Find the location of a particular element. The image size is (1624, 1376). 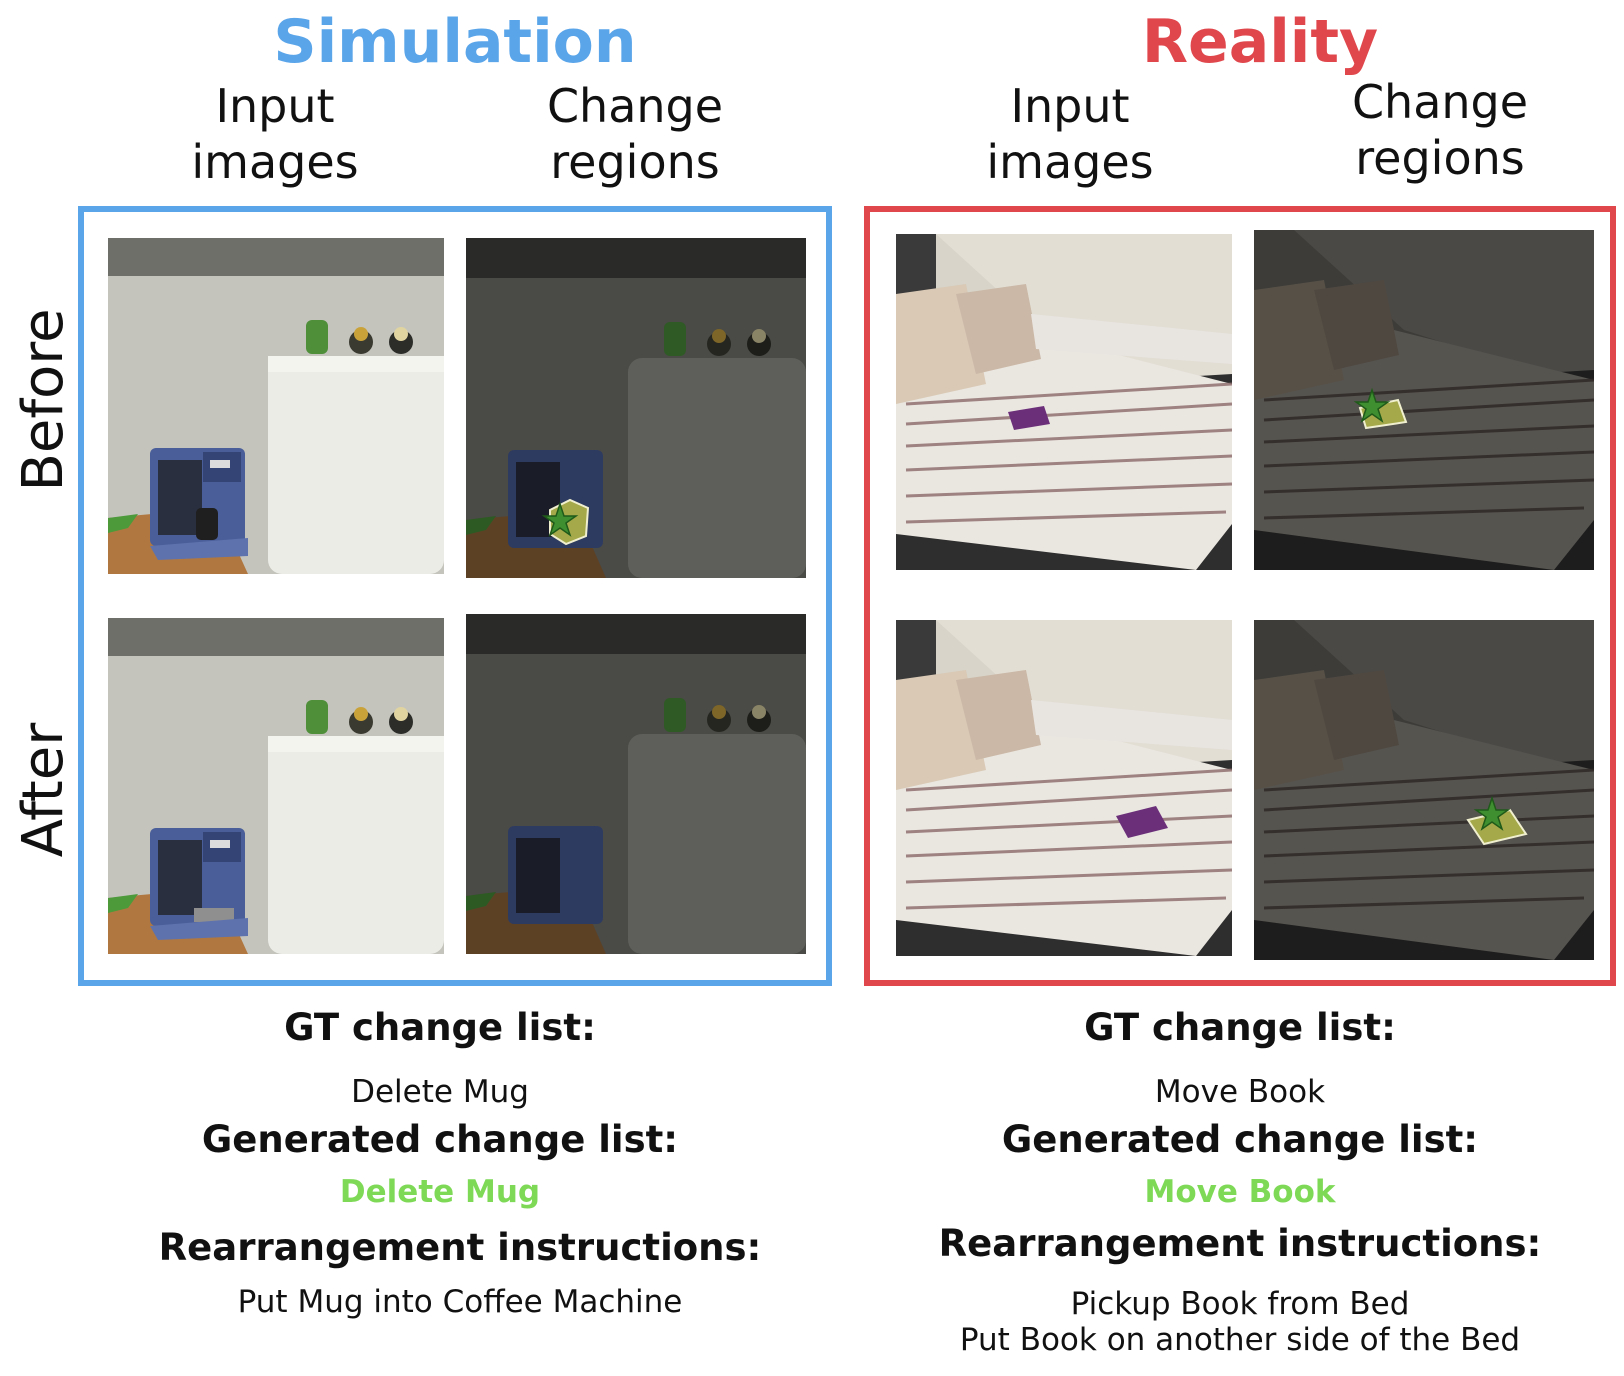

sim-col-change-header: Change regions is located at coordinates (635, 134).